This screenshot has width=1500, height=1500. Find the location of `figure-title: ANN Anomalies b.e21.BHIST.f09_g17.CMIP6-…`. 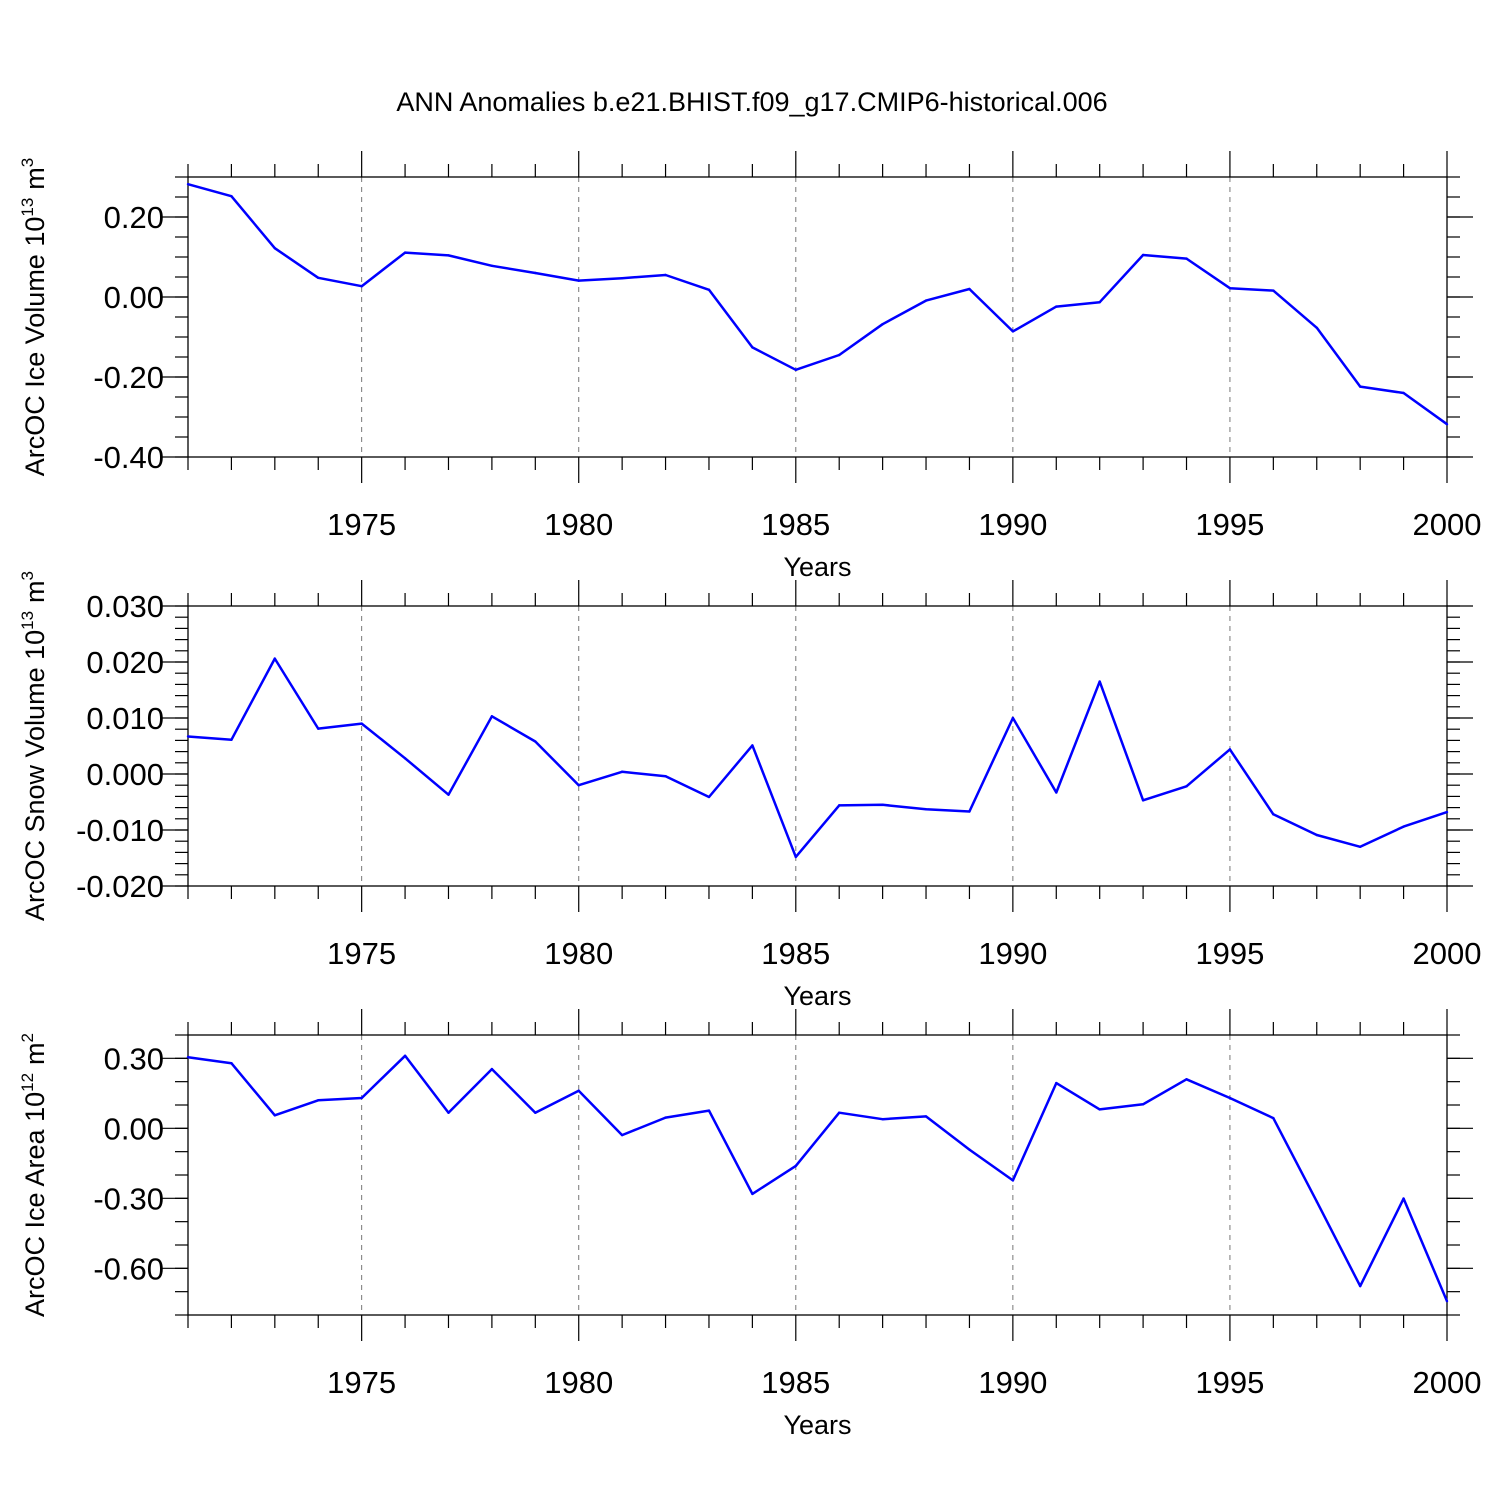

figure-title: ANN Anomalies b.e21.BHIST.f09_g17.CMIP6-… is located at coordinates (751, 102).